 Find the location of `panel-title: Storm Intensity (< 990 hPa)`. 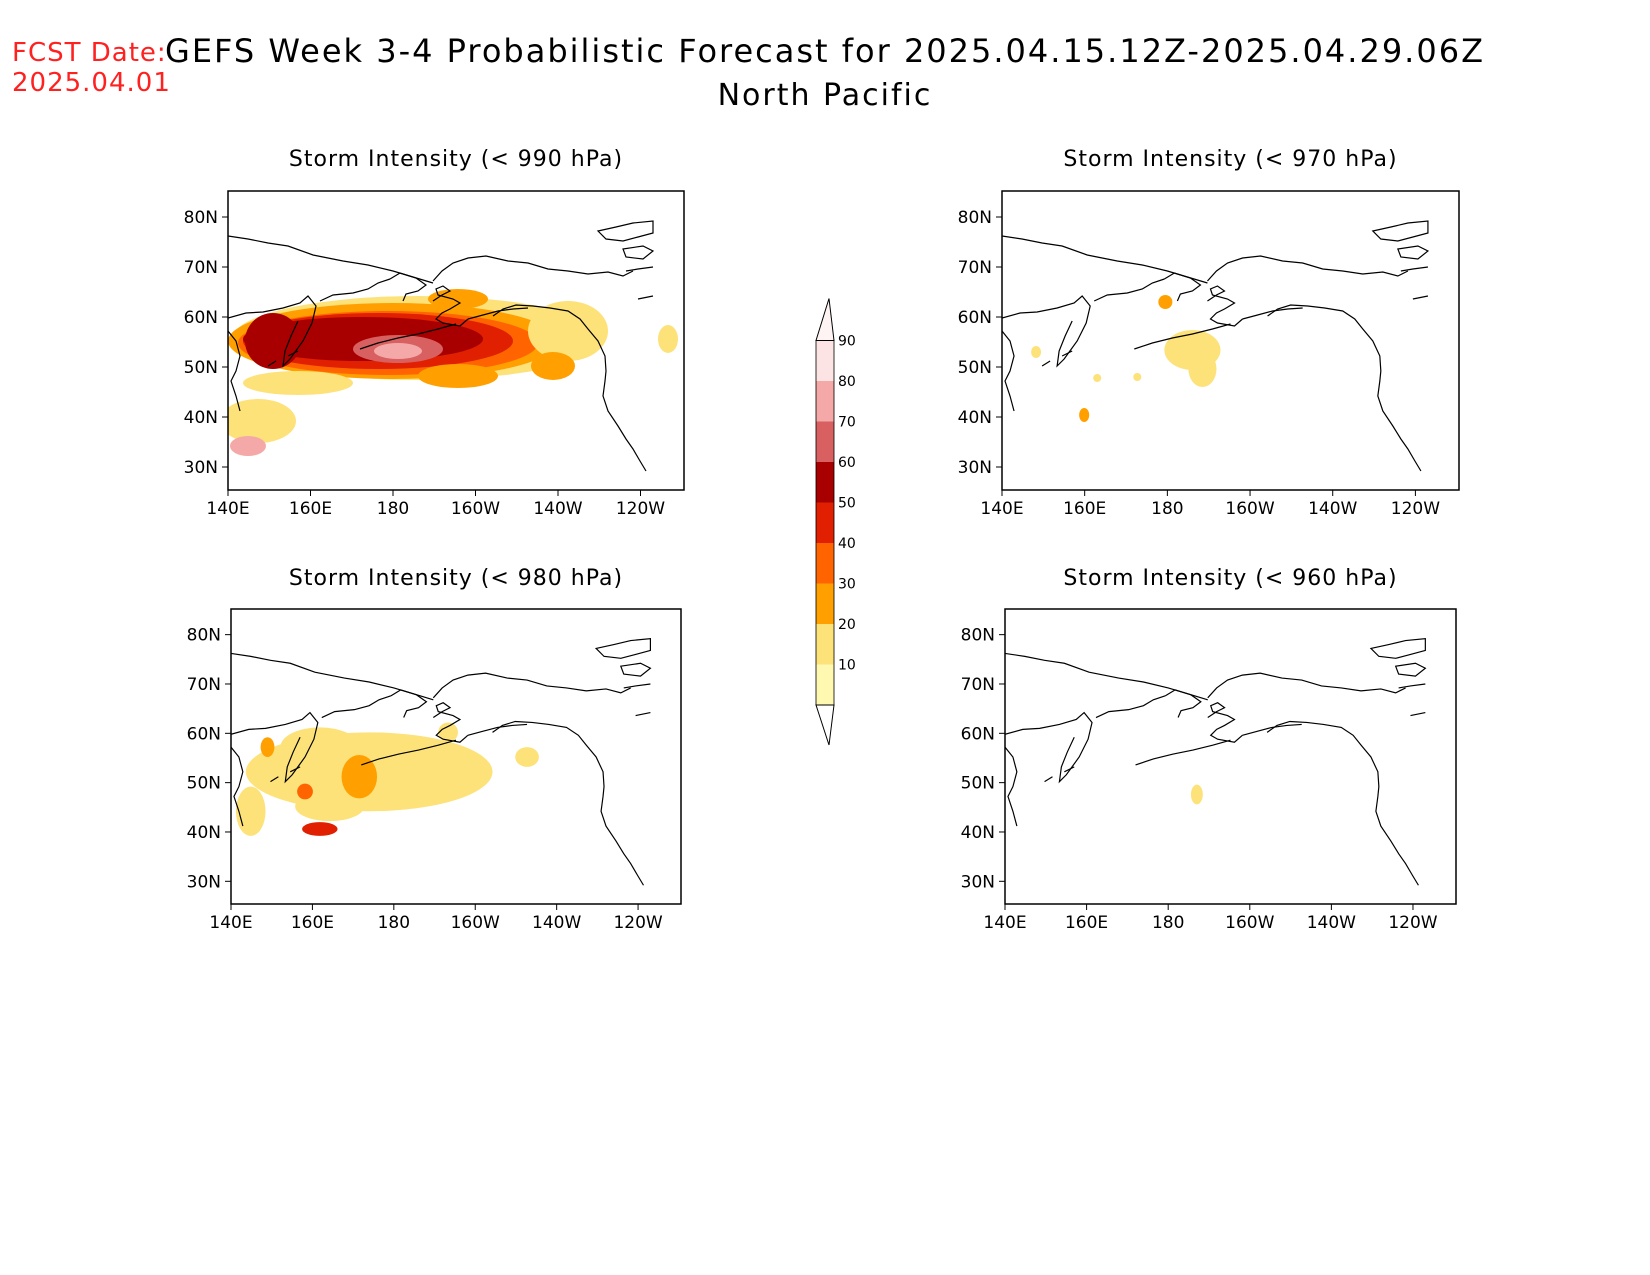

panel-title: Storm Intensity (< 990 hPa) is located at coordinates (456, 159).